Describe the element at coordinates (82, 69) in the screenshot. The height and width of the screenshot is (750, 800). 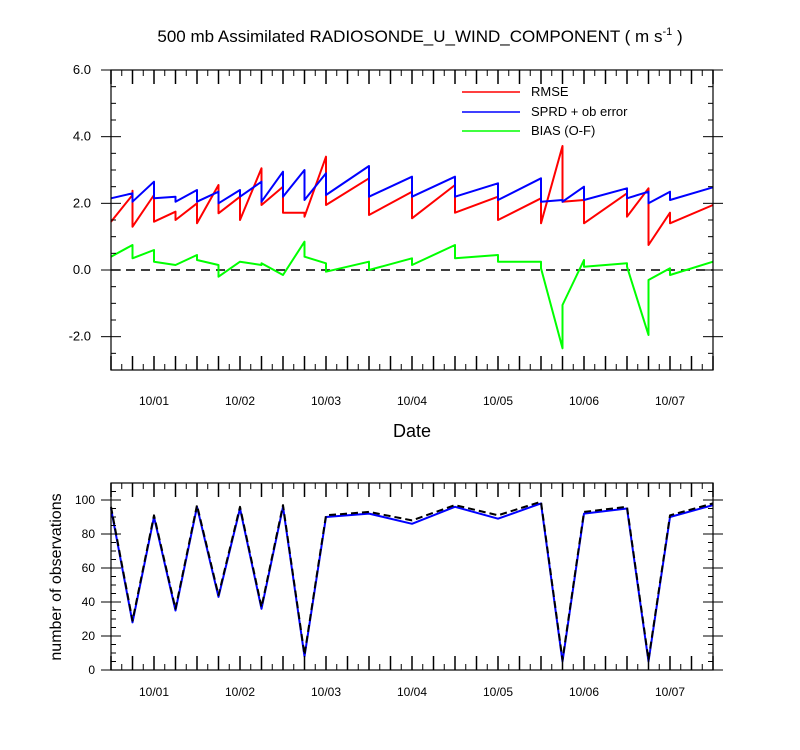
I see `y-tick-label: 6.0` at that location.